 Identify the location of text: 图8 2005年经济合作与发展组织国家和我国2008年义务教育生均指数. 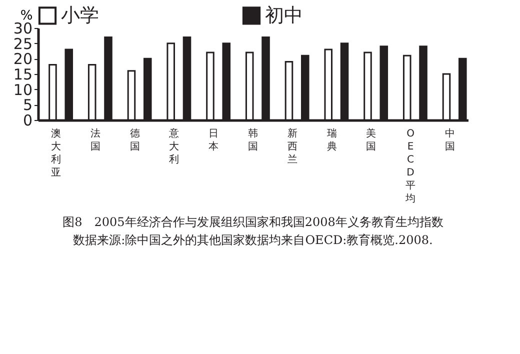
(253, 222).